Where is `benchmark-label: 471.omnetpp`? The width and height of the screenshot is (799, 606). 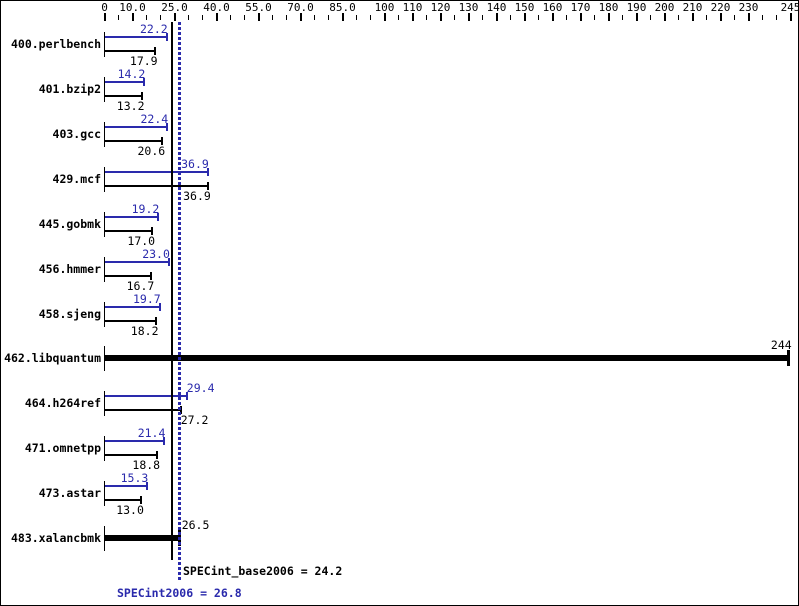
benchmark-label: 471.omnetpp is located at coordinates (62, 448).